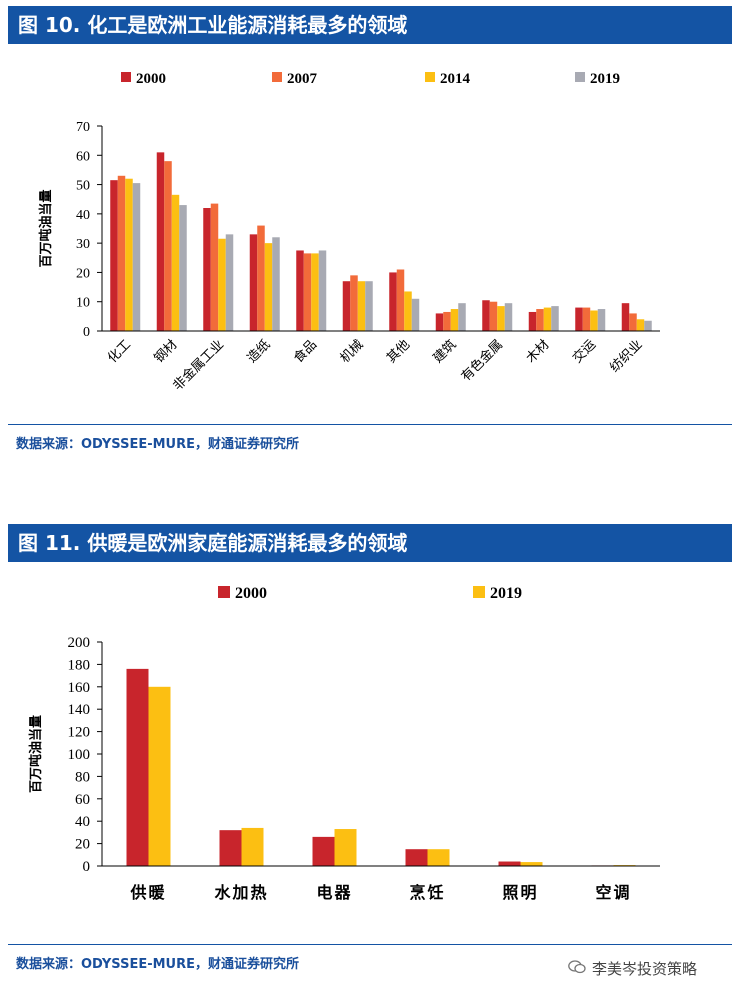 Image resolution: width=747 pixels, height=1000 pixels. Describe the element at coordinates (370, 944) in the screenshot. I see `figure-11-divider` at that location.